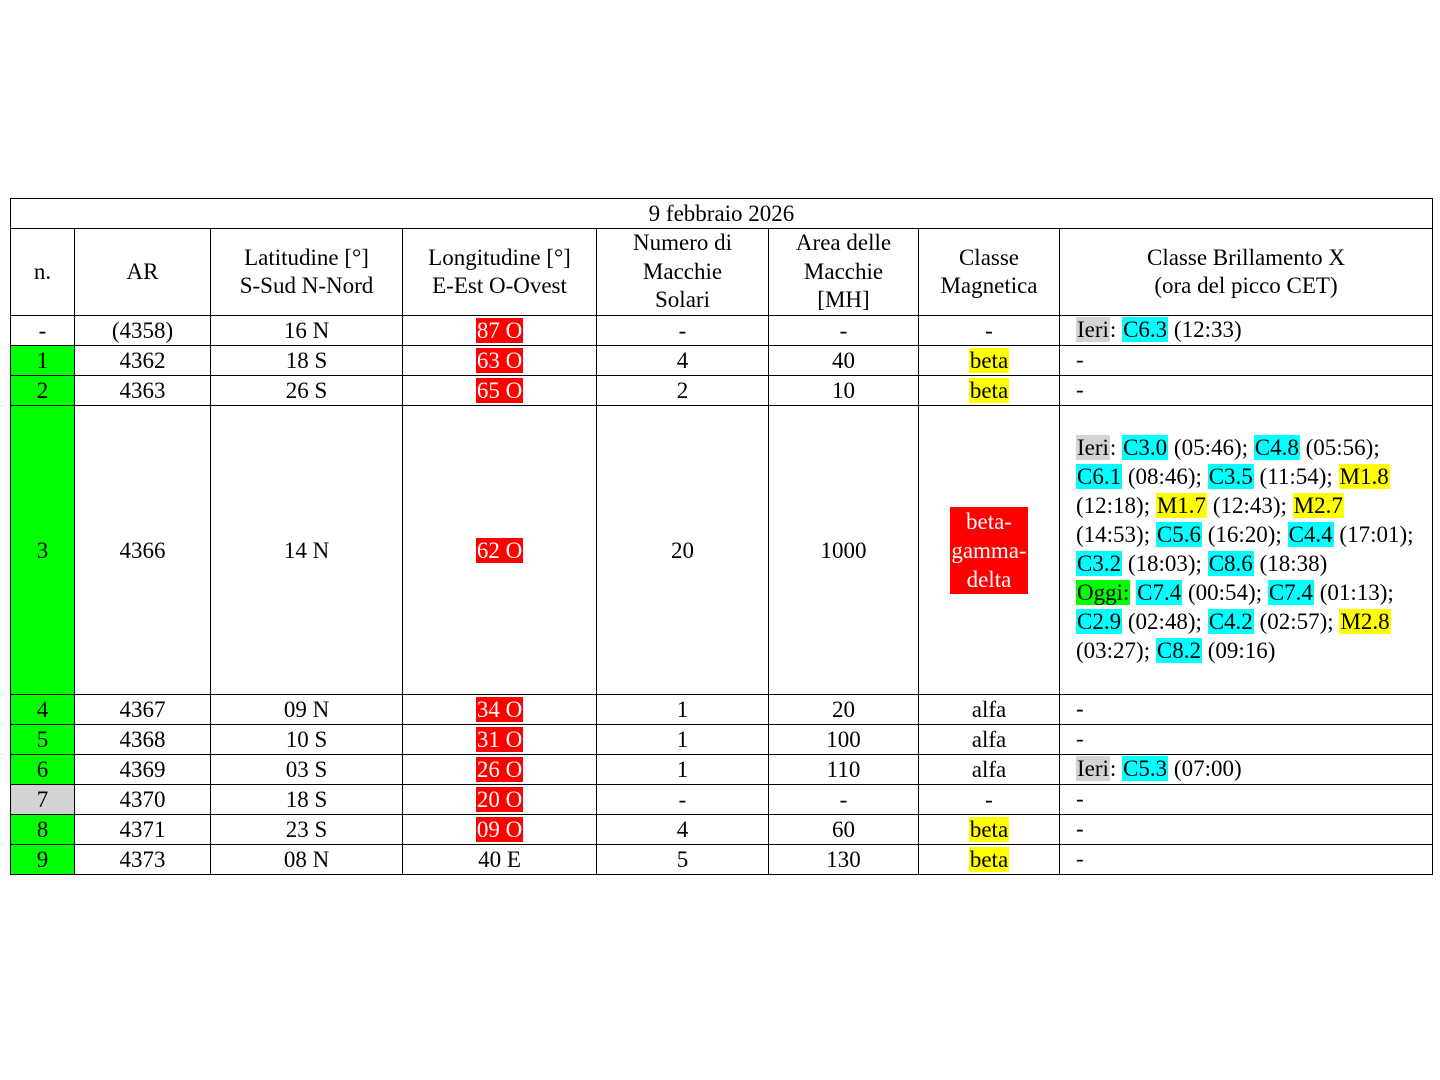 This screenshot has height=1080, width=1440. I want to click on cell-ar: 4370, so click(142, 799).